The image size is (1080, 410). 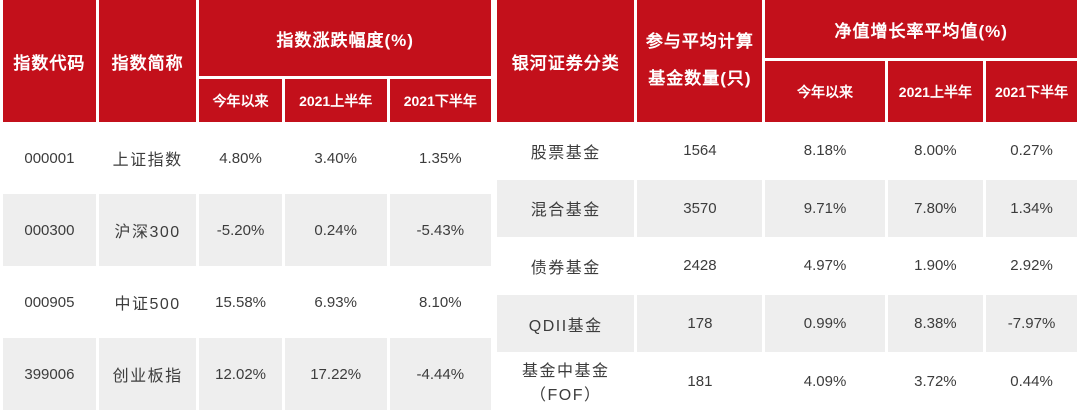 What do you see at coordinates (825, 208) in the screenshot?
I see `fund-ytd-cell: 9.71%` at bounding box center [825, 208].